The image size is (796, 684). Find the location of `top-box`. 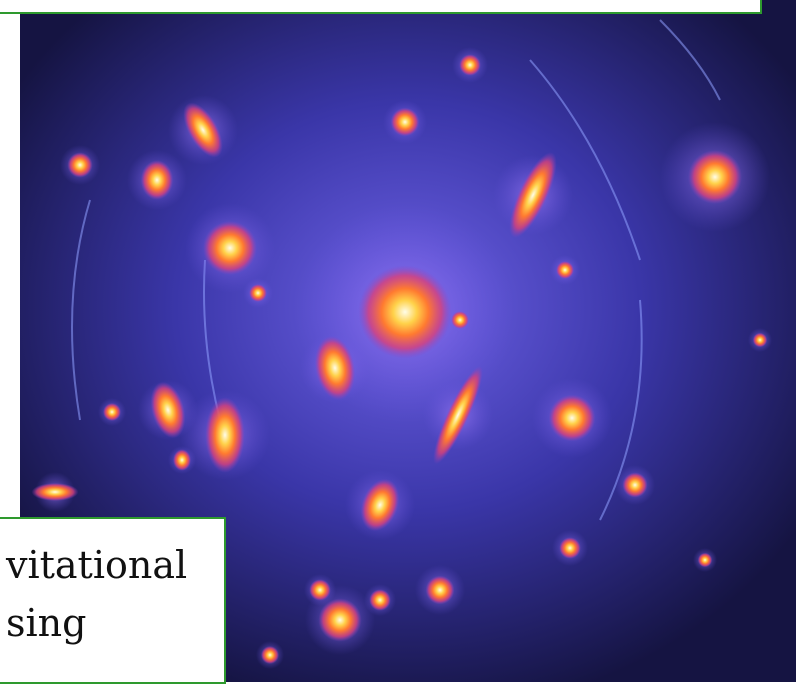

top-box is located at coordinates (381, 7).